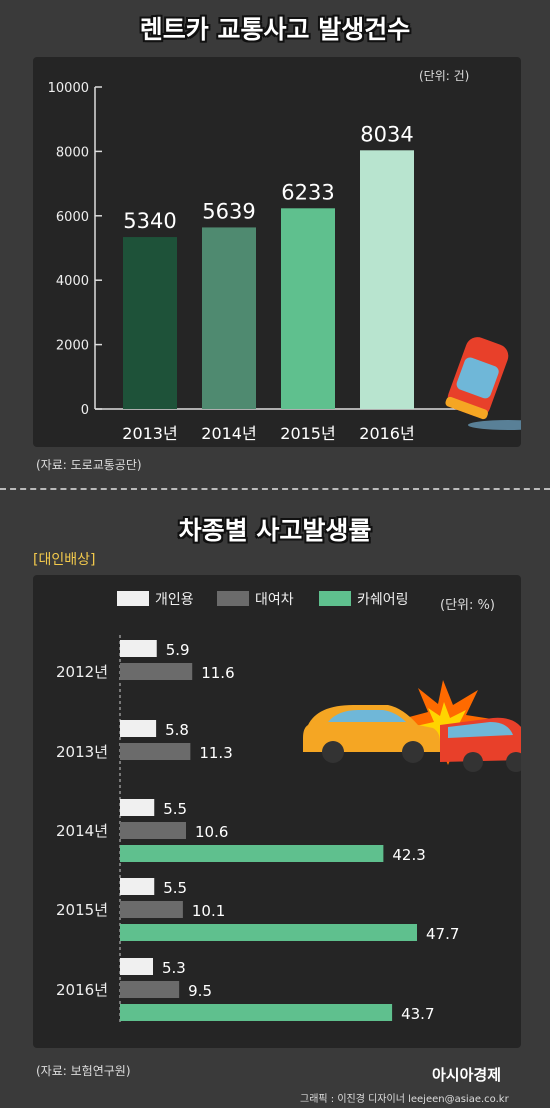  What do you see at coordinates (82, 990) in the screenshot?
I see `category-label: 2016년` at bounding box center [82, 990].